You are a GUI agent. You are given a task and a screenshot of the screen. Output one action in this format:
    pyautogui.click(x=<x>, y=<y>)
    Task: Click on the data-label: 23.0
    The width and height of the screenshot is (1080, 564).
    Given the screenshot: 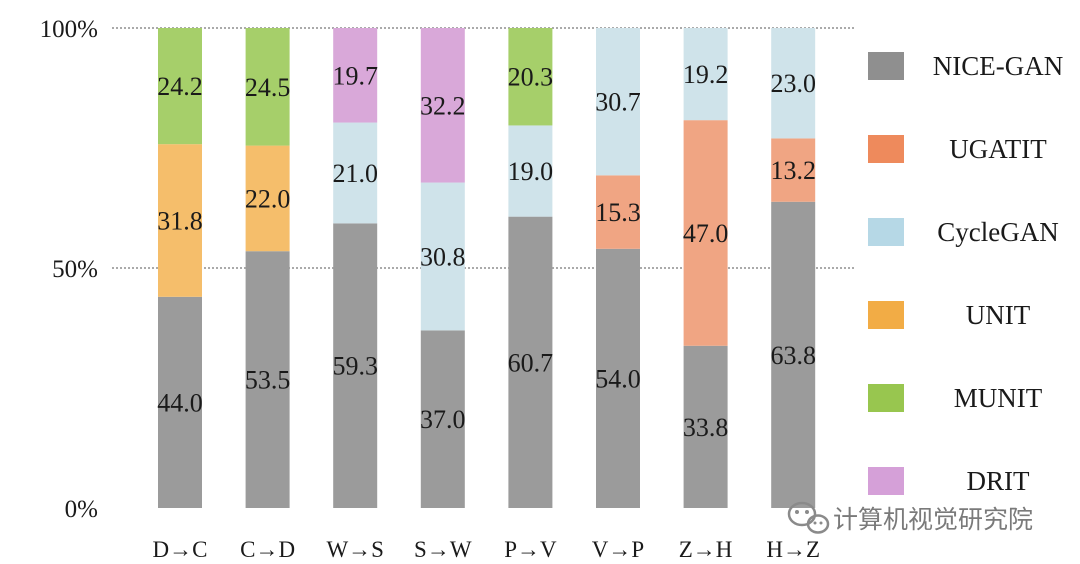 What is the action you would take?
    pyautogui.click(x=793, y=83)
    